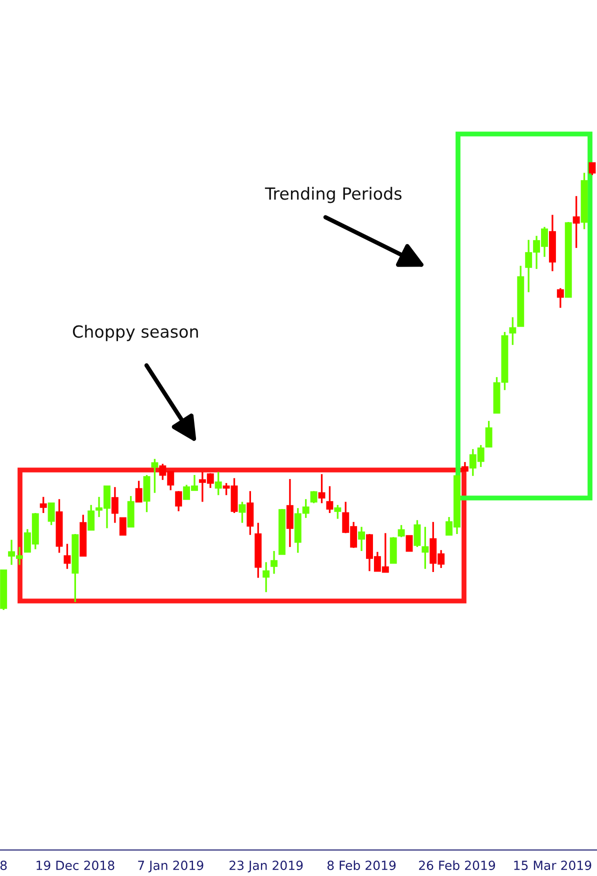  I want to click on x-tick-label: 19 Dec 2018, so click(75, 865).